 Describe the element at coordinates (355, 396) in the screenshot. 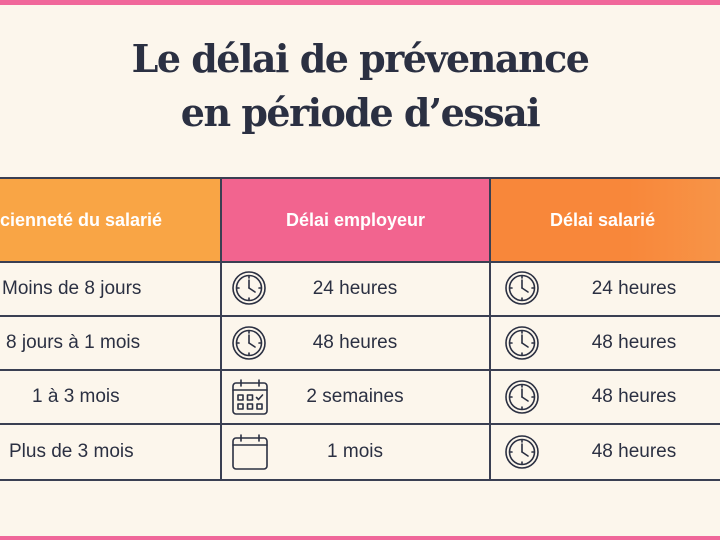

I see `table-row-3-employer-notice: 2 semaines` at that location.